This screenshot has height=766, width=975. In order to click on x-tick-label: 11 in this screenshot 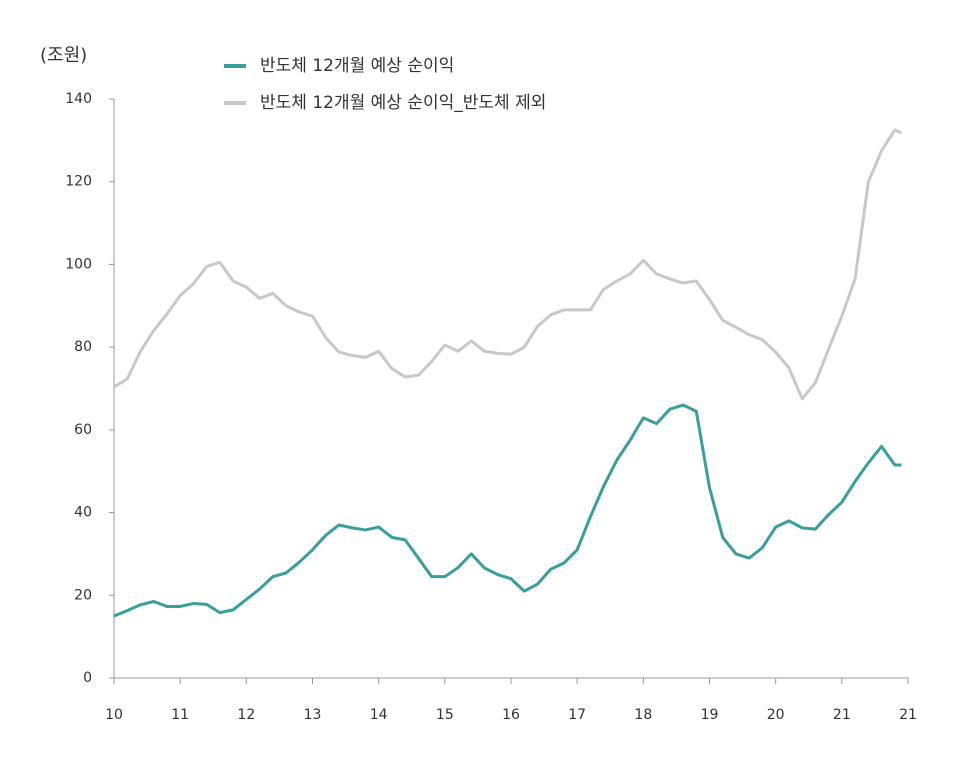, I will do `click(180, 715)`.